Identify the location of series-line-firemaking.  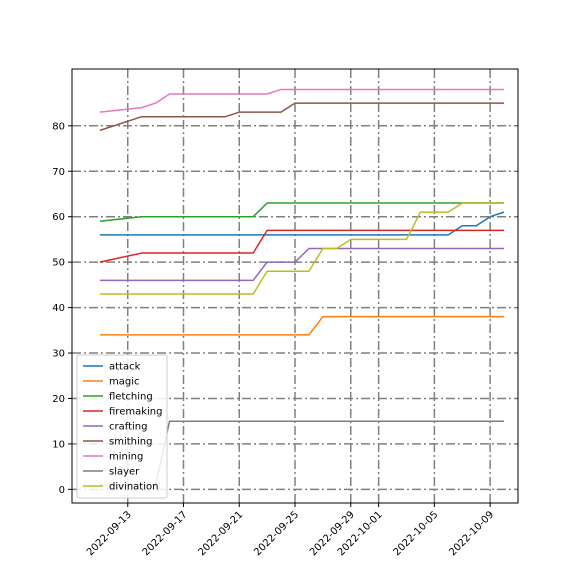
(302, 246).